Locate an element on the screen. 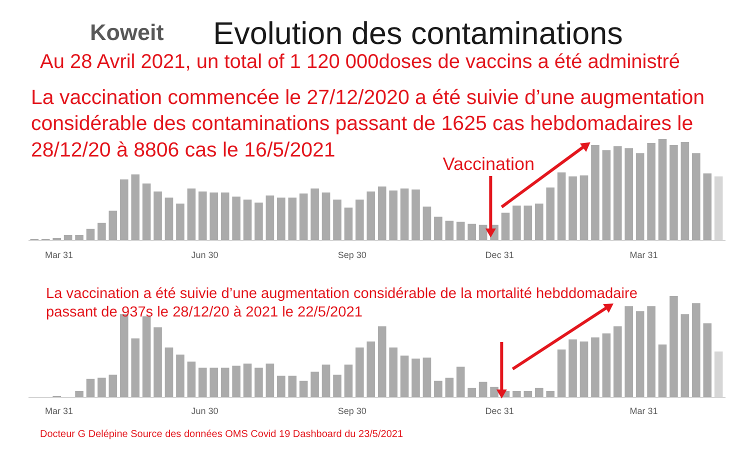 The image size is (740, 449). chart-title: Evolution des contaminations is located at coordinates (418, 33).